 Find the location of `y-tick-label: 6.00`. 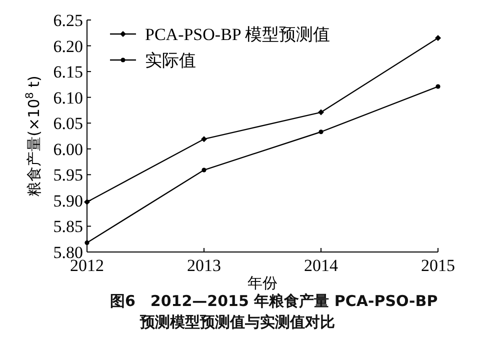

y-tick-label: 6.00 is located at coordinates (68, 149).